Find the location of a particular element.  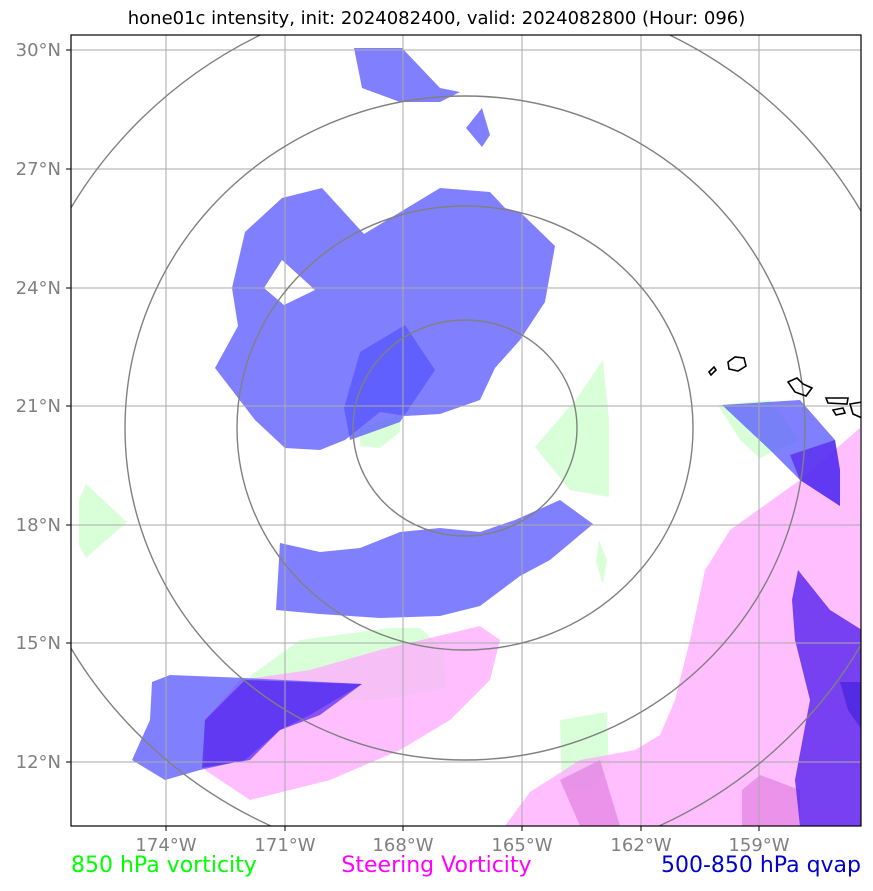

legend-850-vorticity: 850 hPa vorticity is located at coordinates (164, 865).